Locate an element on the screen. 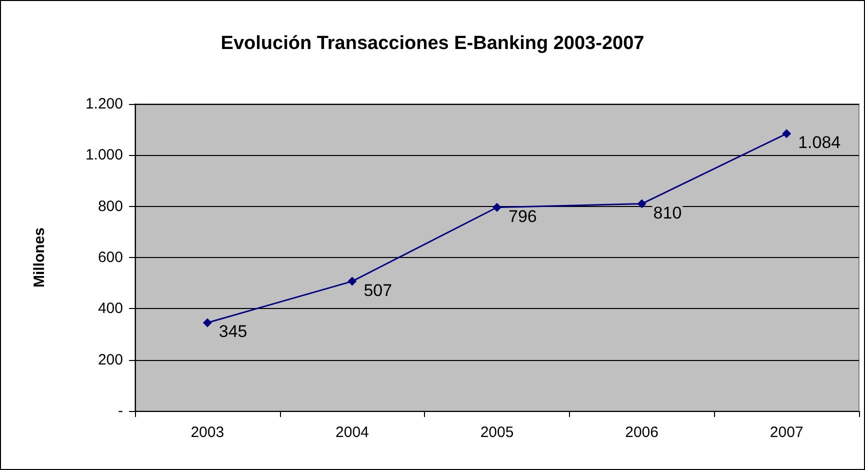 Image resolution: width=865 pixels, height=470 pixels. y-tick-label: 200 is located at coordinates (110, 359).